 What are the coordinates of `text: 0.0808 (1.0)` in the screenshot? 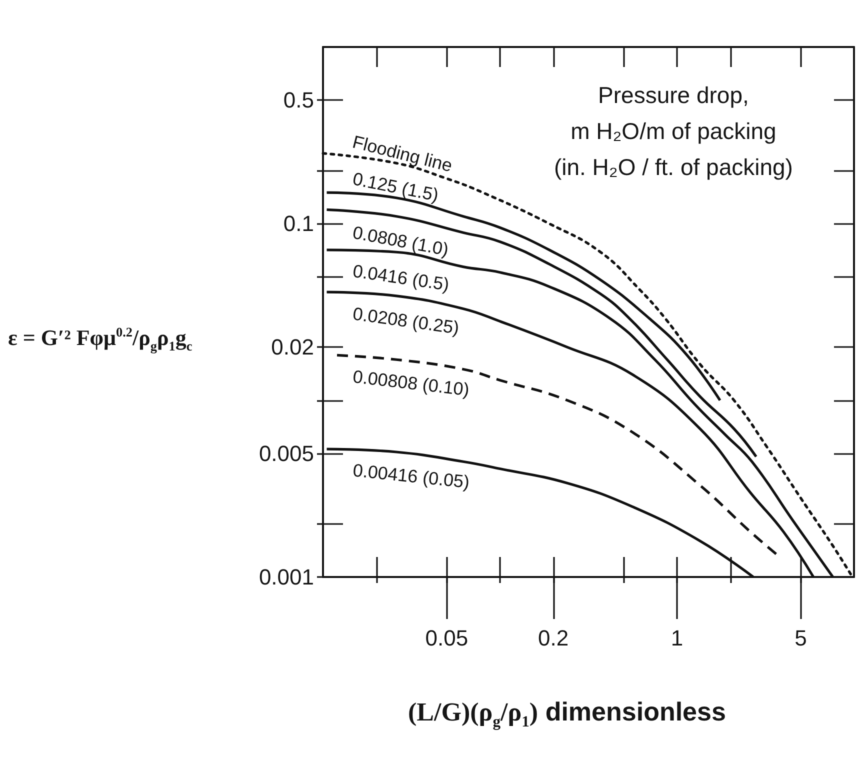 It's located at (400, 241).